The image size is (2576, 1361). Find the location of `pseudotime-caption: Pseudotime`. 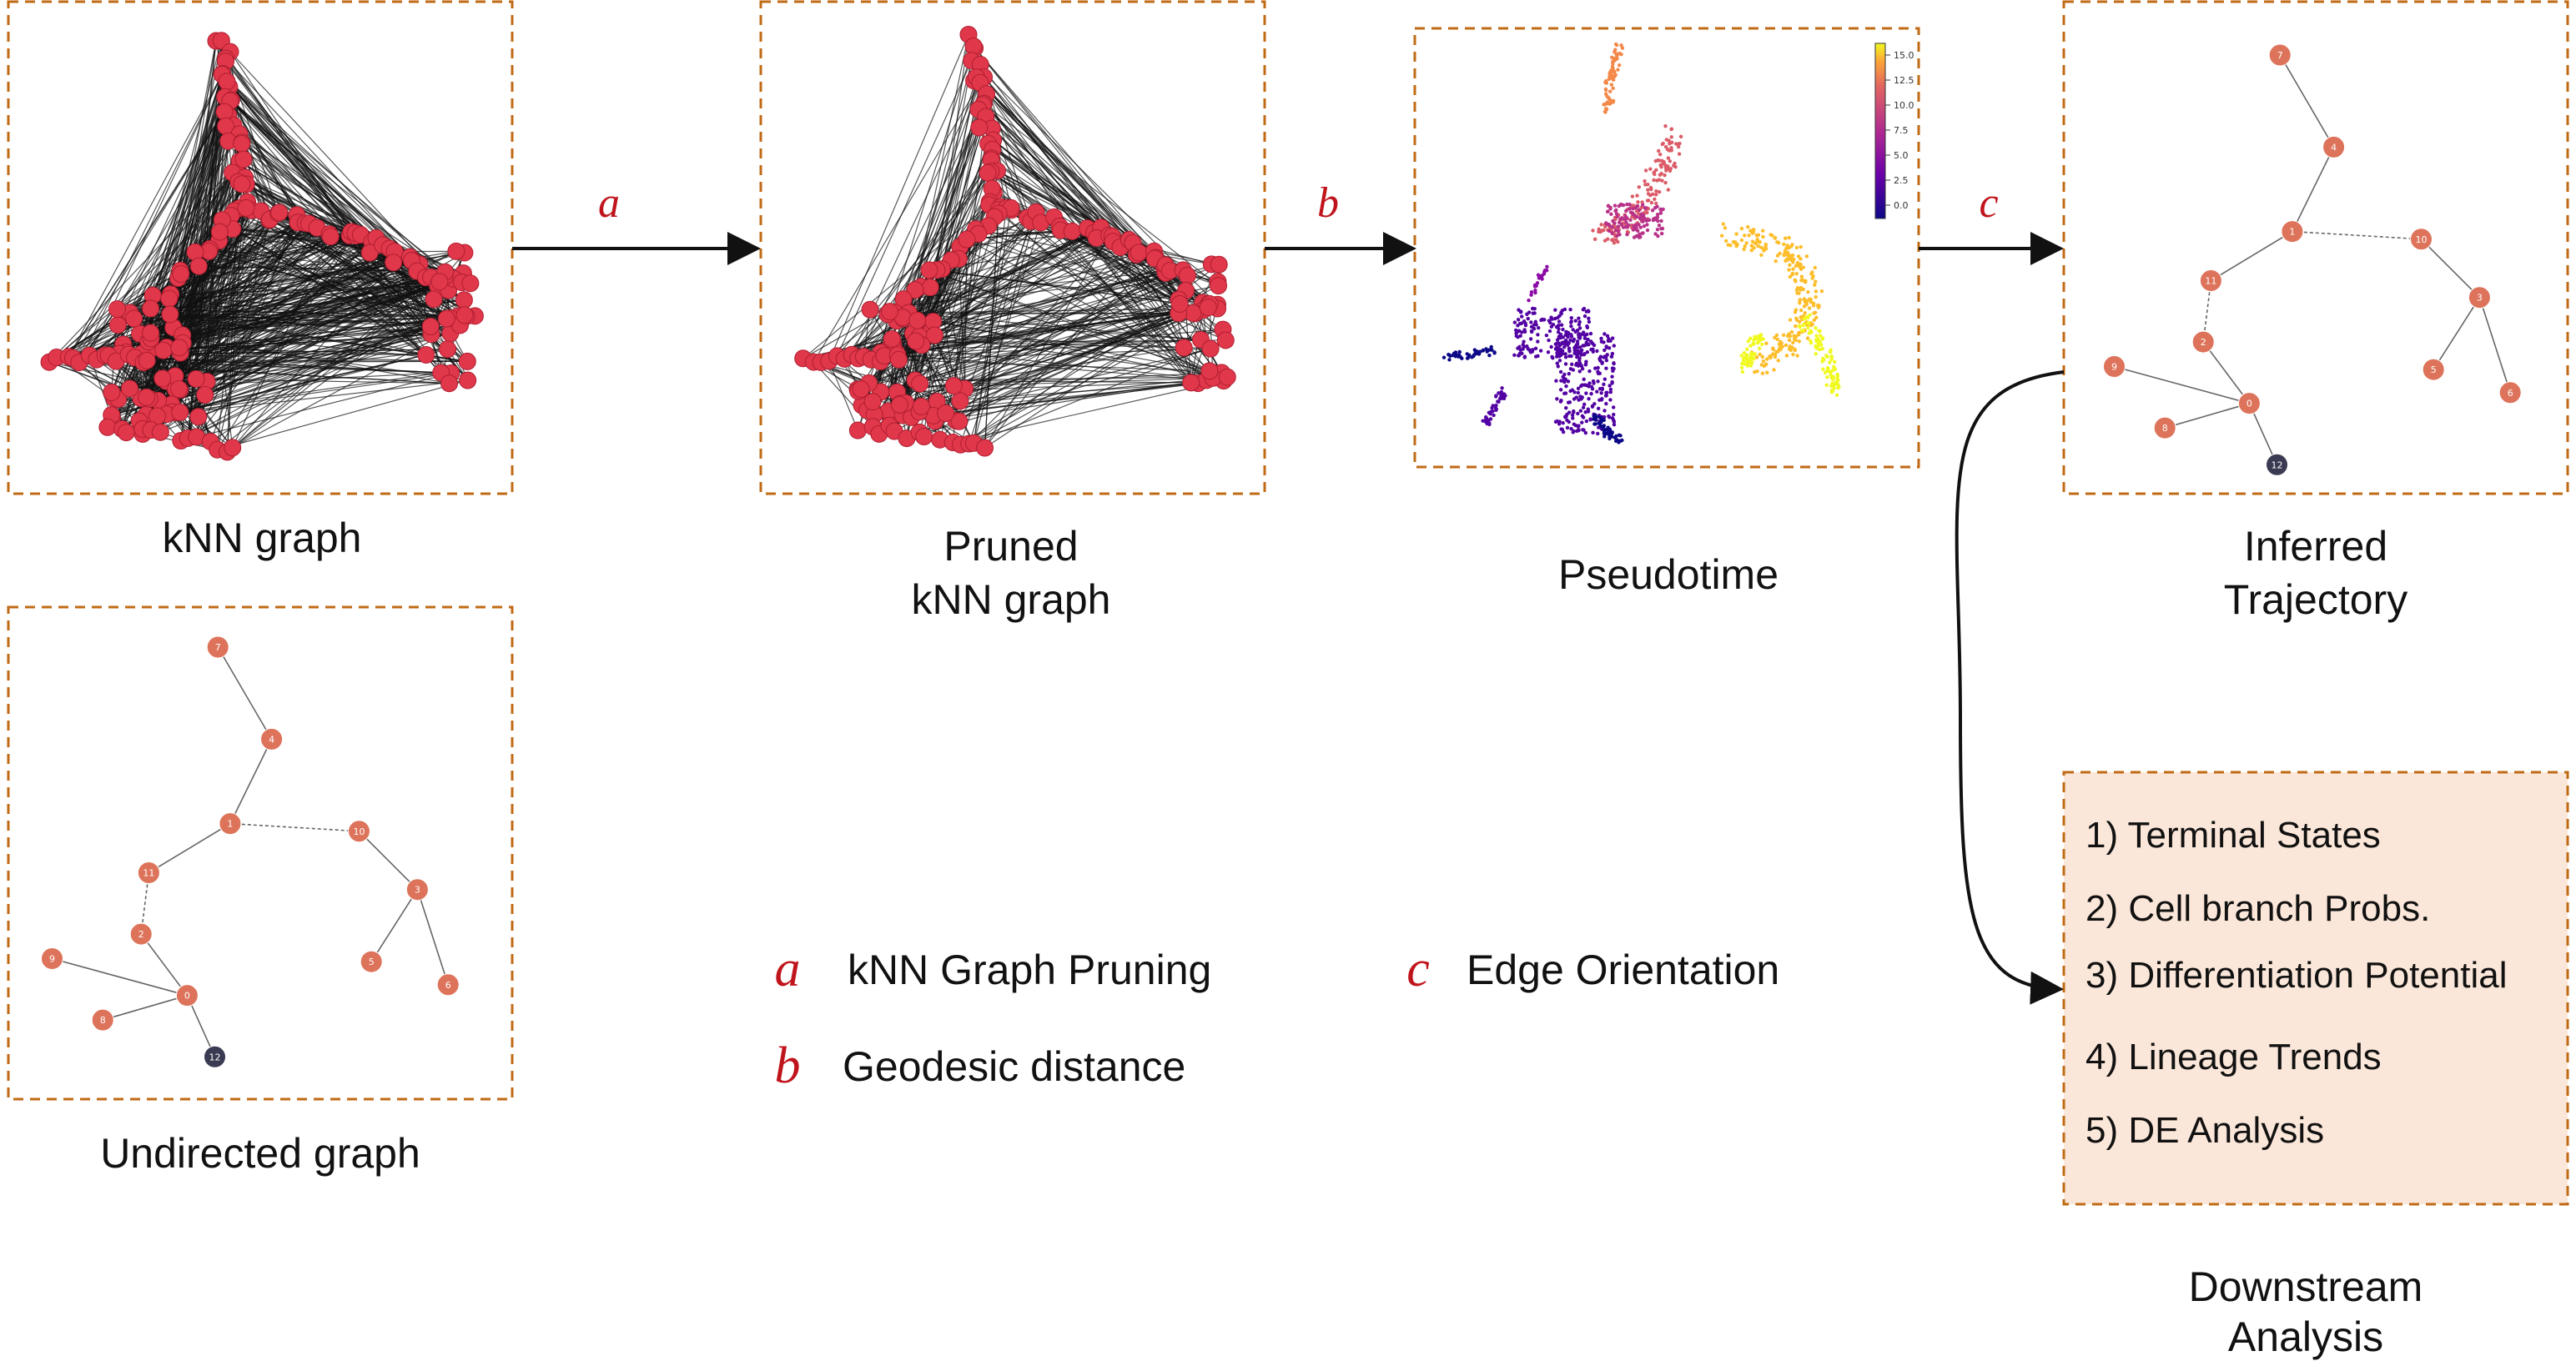

pseudotime-caption: Pseudotime is located at coordinates (1668, 574).